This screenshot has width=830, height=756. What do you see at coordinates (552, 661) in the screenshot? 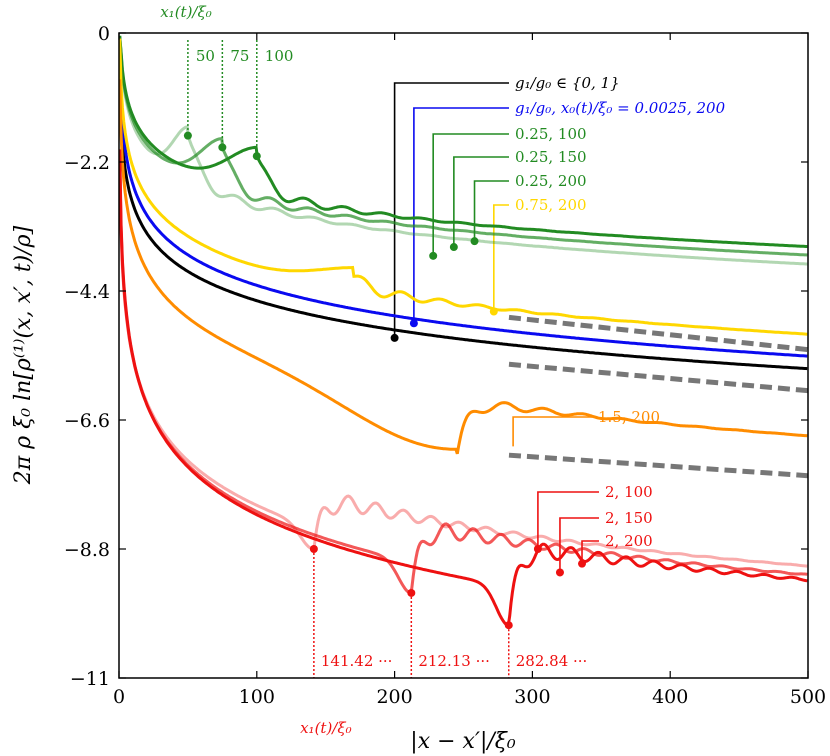
I see `bottom-annotation-label: 282.84 ···` at bounding box center [552, 661].